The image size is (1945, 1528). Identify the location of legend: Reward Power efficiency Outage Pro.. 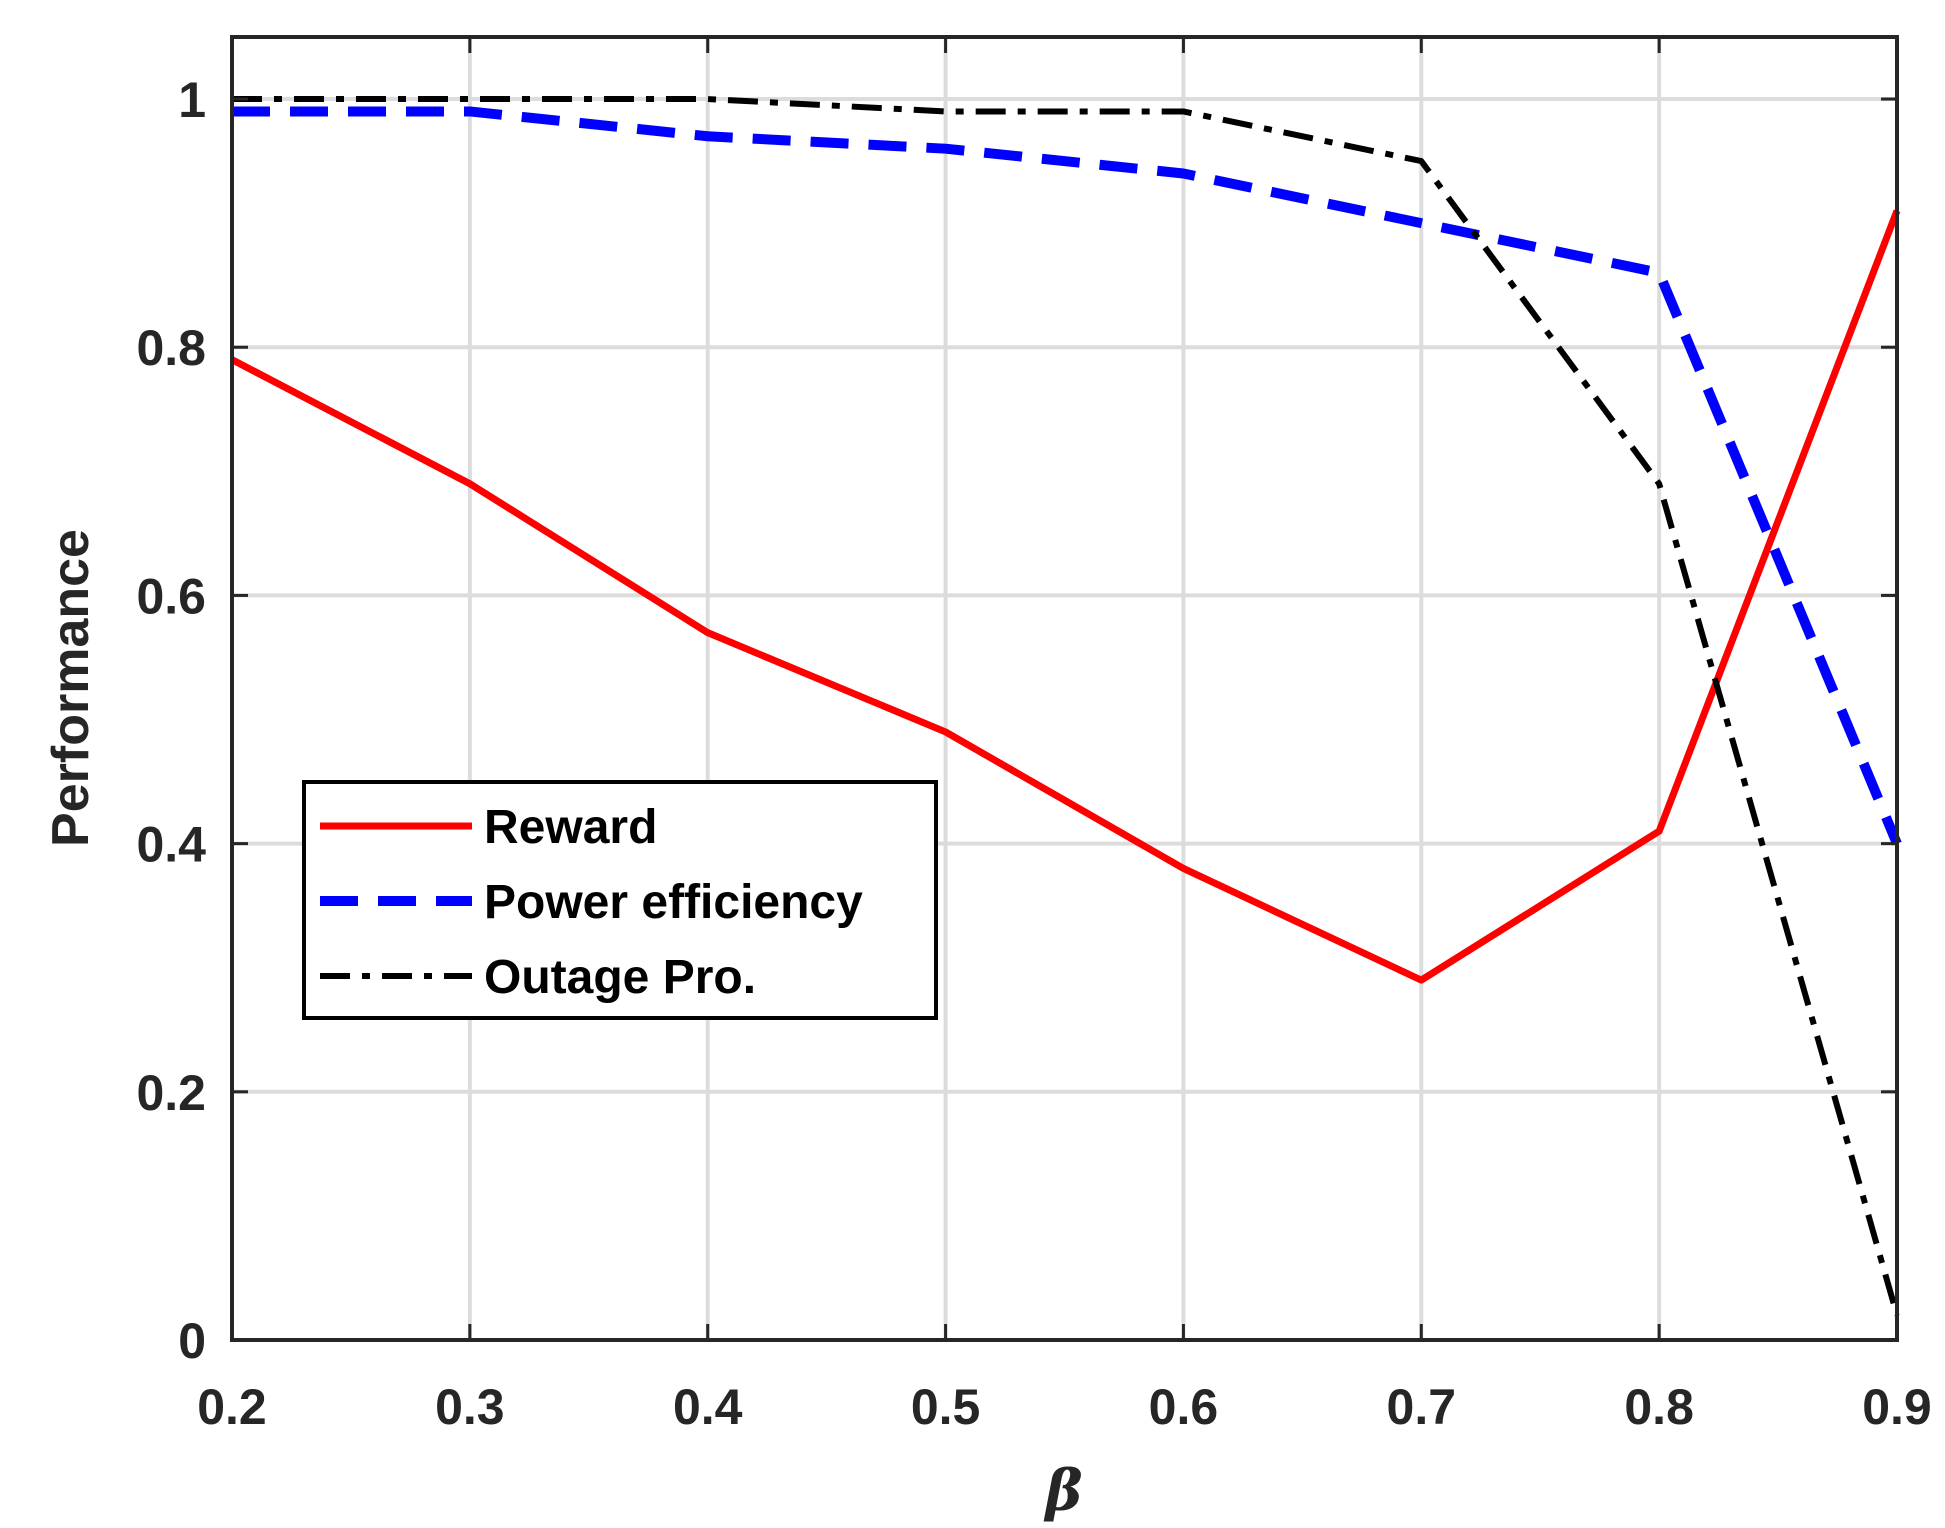
(620, 900).